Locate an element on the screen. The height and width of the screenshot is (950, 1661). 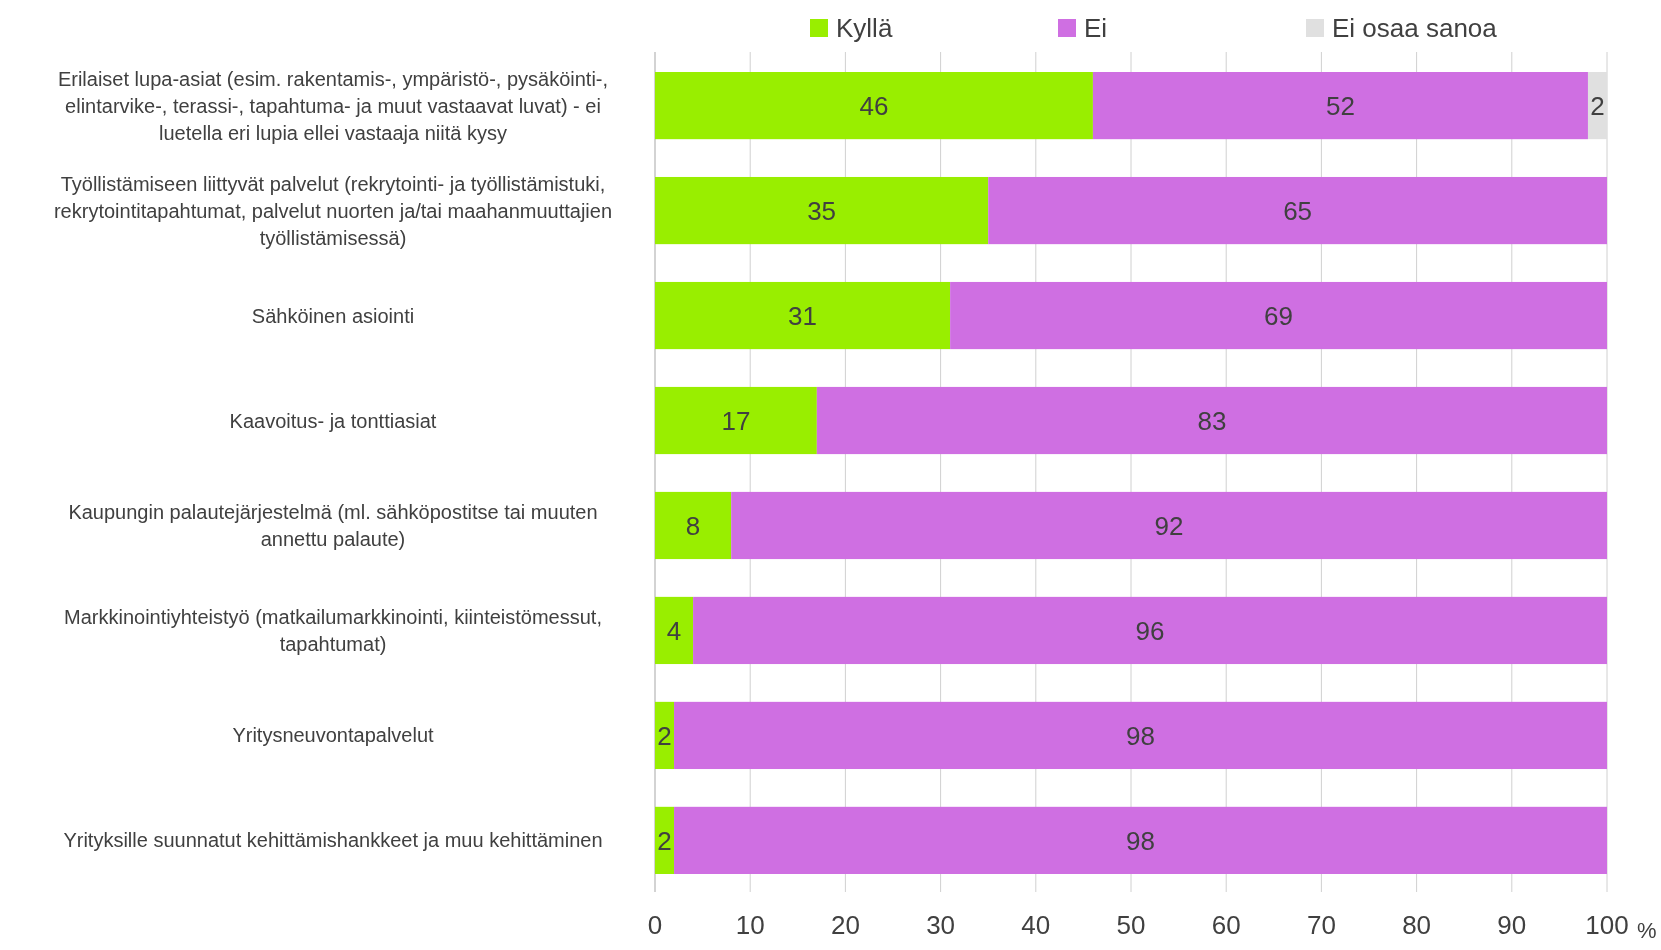
data-label: 65 is located at coordinates (1298, 210).